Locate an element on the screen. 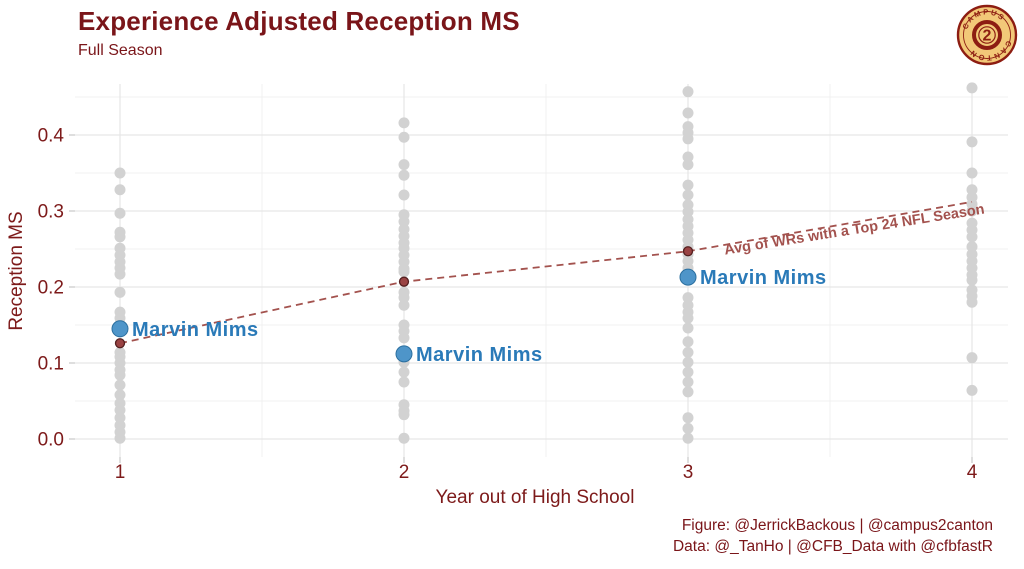 The image size is (1024, 569). marvin-mims-points: Marvin Mims Marvin Mims Marvin Mims is located at coordinates (469, 316).